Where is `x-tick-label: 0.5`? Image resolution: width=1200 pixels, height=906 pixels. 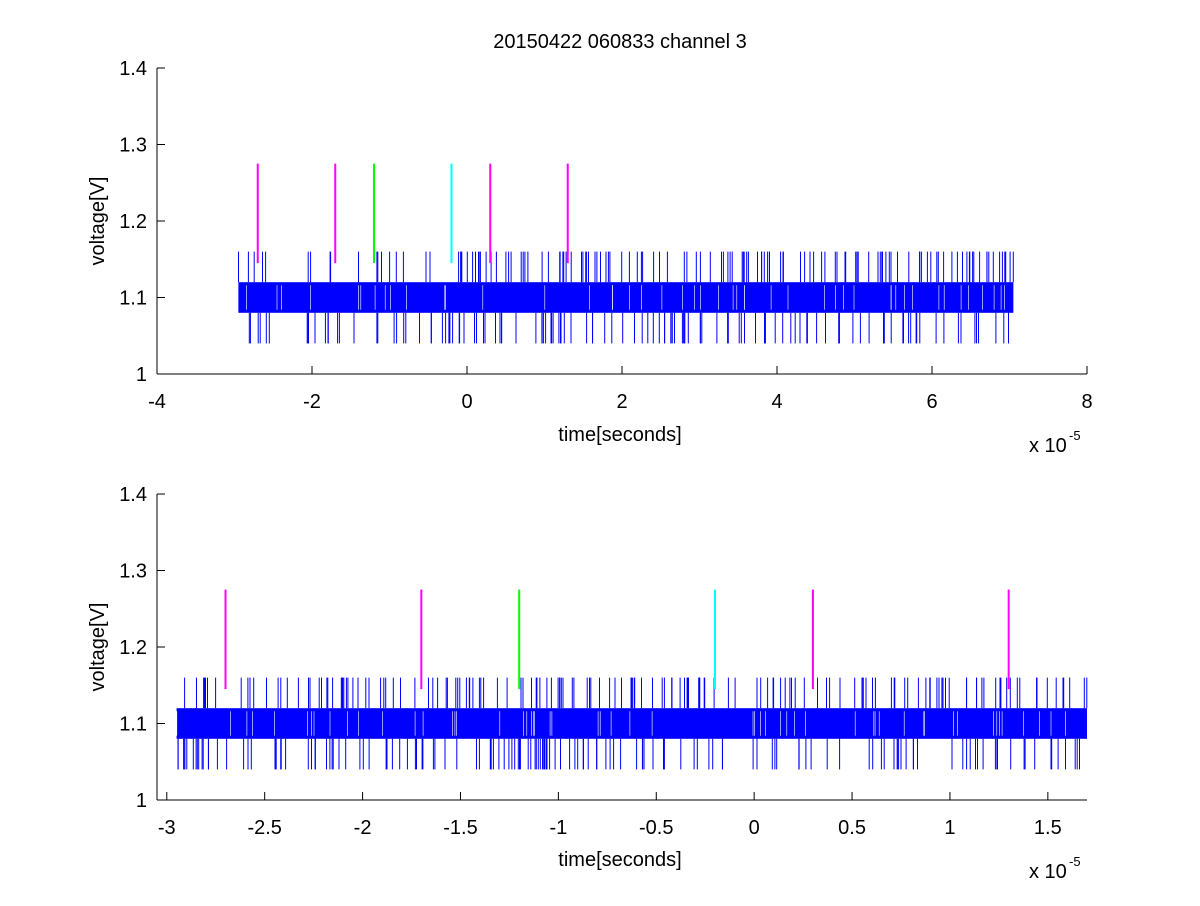
x-tick-label: 0.5 is located at coordinates (852, 828).